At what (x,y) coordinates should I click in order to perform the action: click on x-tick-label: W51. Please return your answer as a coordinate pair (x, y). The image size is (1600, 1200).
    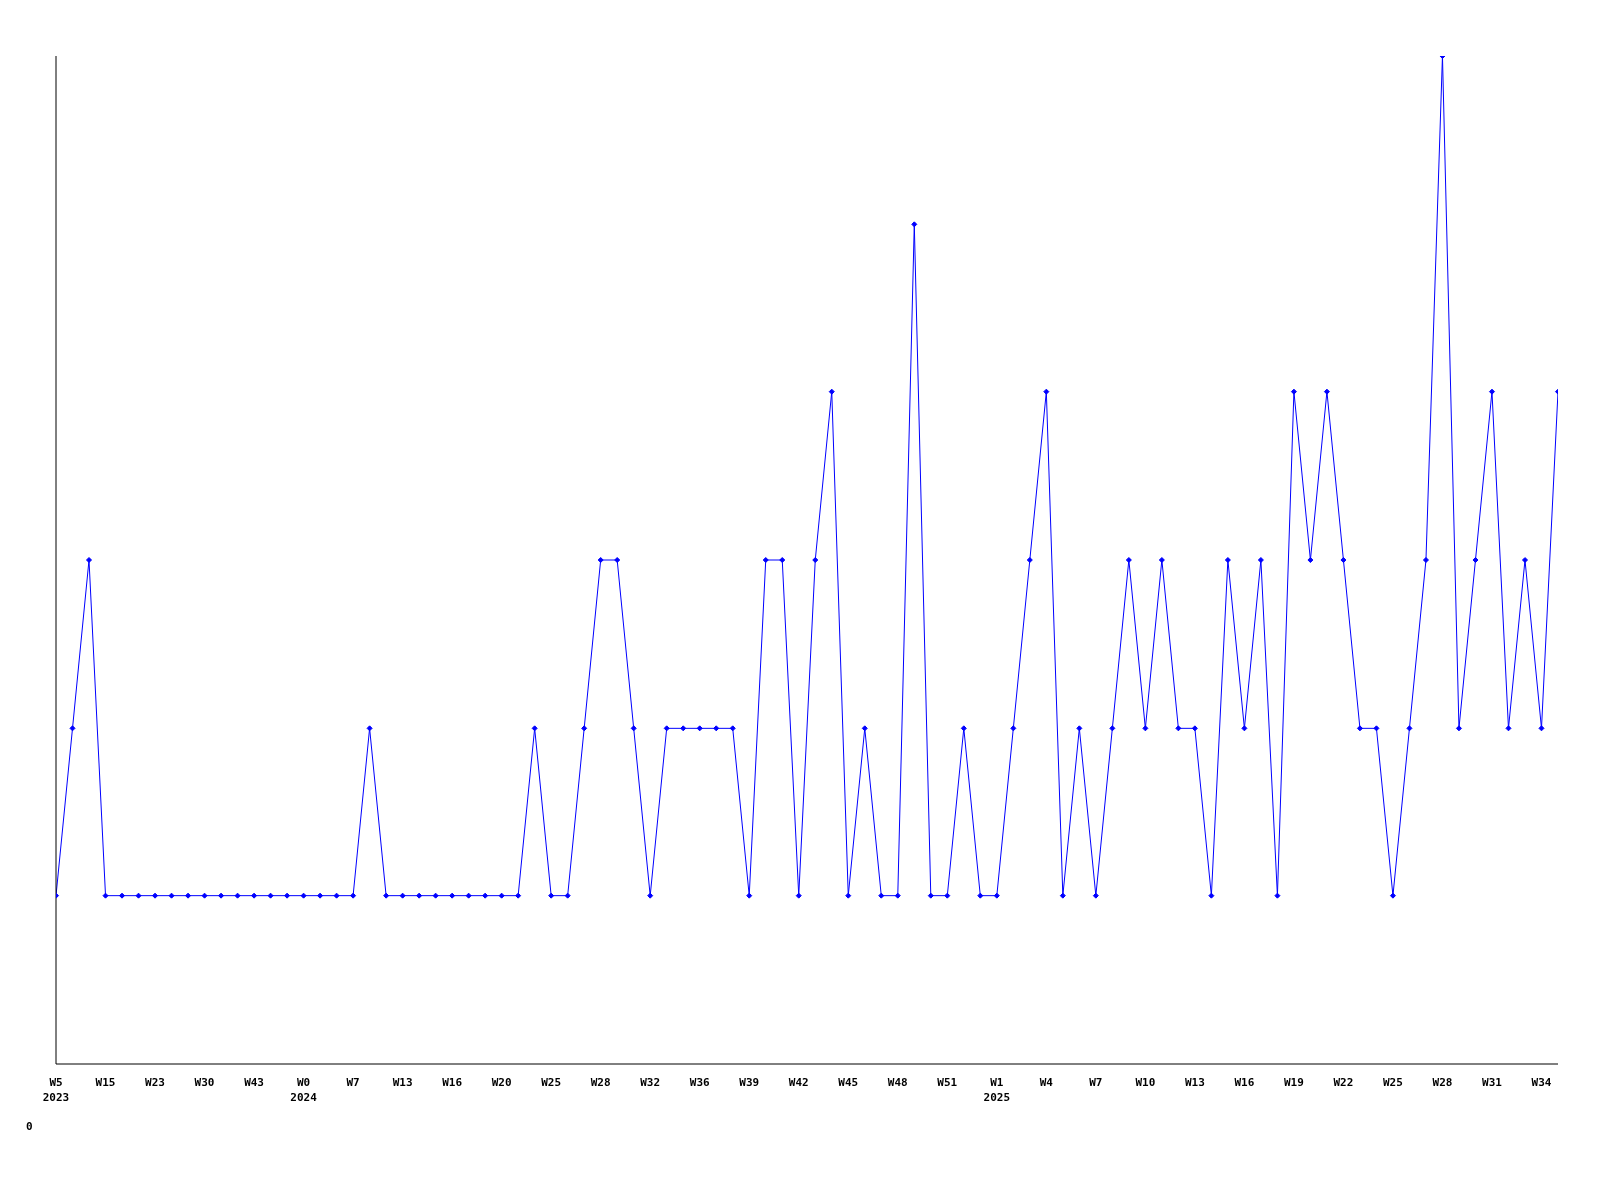
    Looking at the image, I should click on (947, 1082).